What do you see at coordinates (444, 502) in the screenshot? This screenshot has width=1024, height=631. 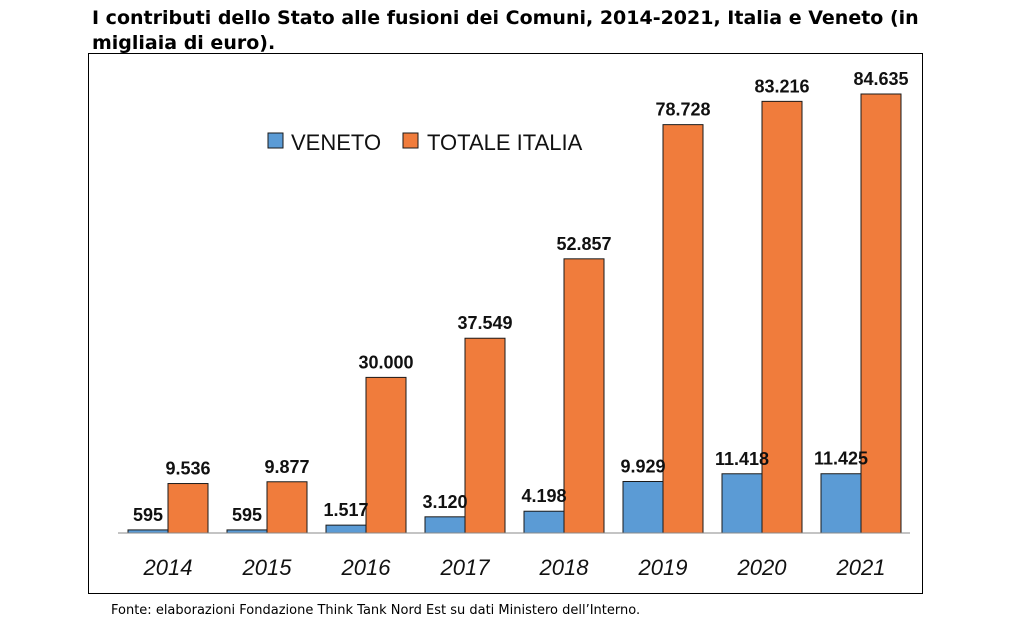 I see `data-label-veneto-2017: 3.120` at bounding box center [444, 502].